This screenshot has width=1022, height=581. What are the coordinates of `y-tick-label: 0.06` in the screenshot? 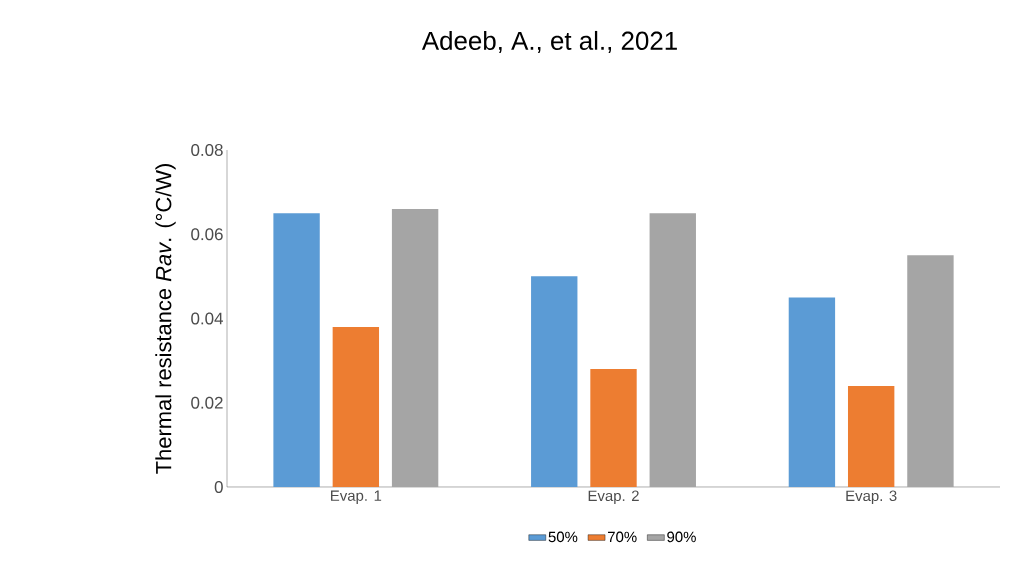 It's located at (207, 234).